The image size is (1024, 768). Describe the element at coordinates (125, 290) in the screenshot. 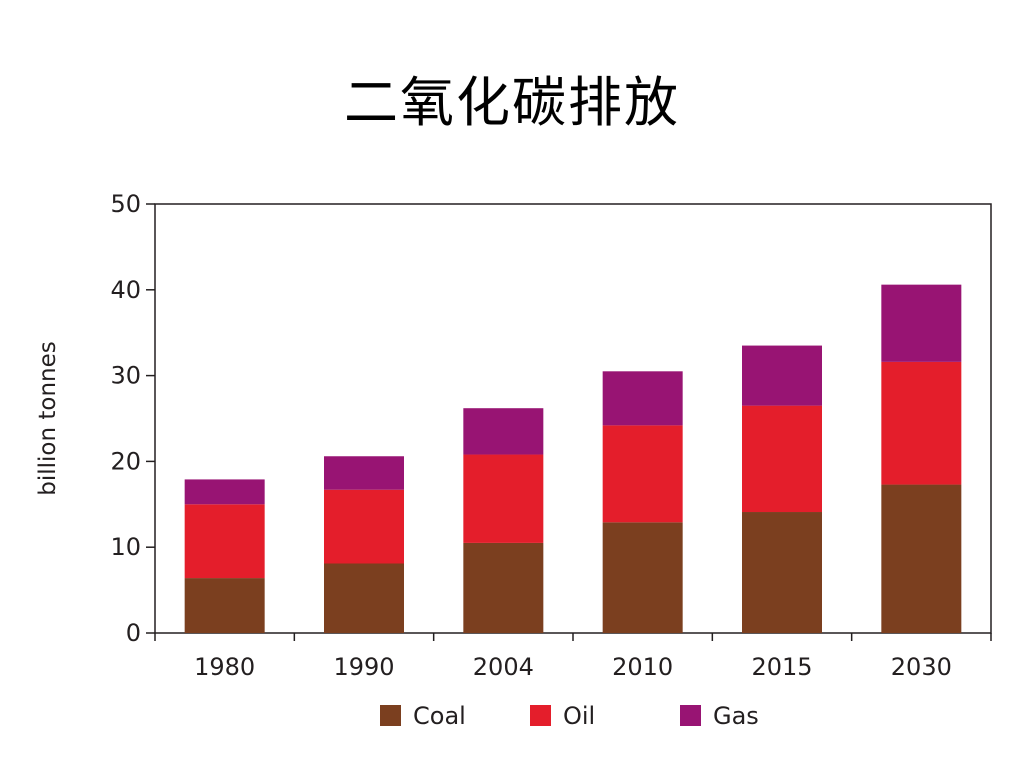

I see `y-tick-label: 40` at that location.